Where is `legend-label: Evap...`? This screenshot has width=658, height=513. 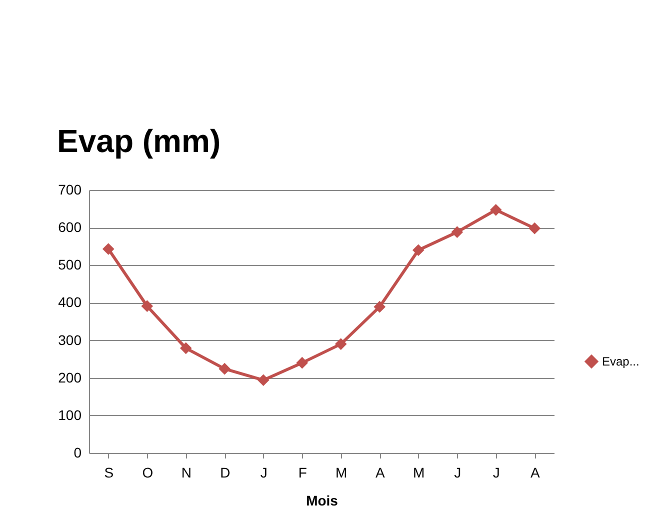 legend-label: Evap... is located at coordinates (621, 361).